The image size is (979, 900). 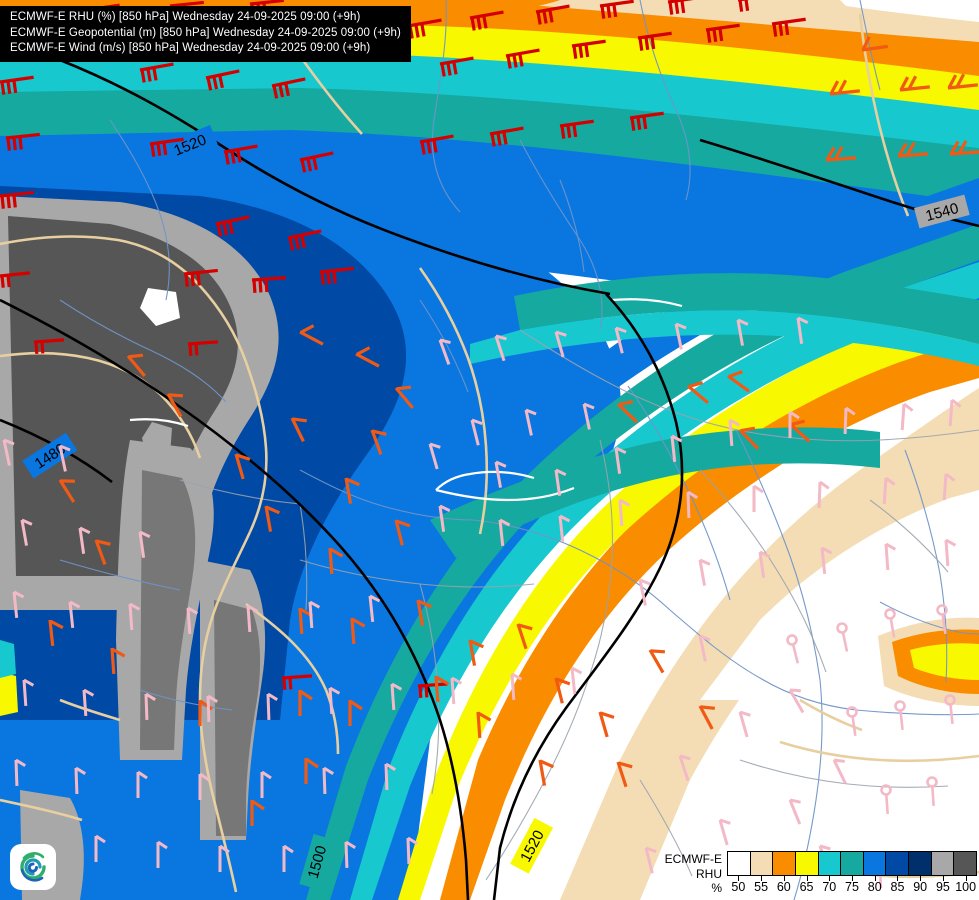 I want to click on legend-color-bar, so click(x=852, y=863).